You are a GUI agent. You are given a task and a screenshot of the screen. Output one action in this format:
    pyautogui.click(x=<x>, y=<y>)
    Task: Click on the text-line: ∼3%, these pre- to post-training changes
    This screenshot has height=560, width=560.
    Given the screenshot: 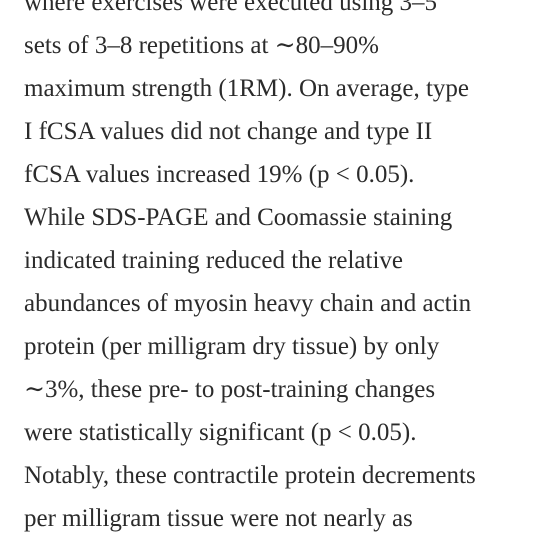 What is the action you would take?
    pyautogui.click(x=230, y=389)
    